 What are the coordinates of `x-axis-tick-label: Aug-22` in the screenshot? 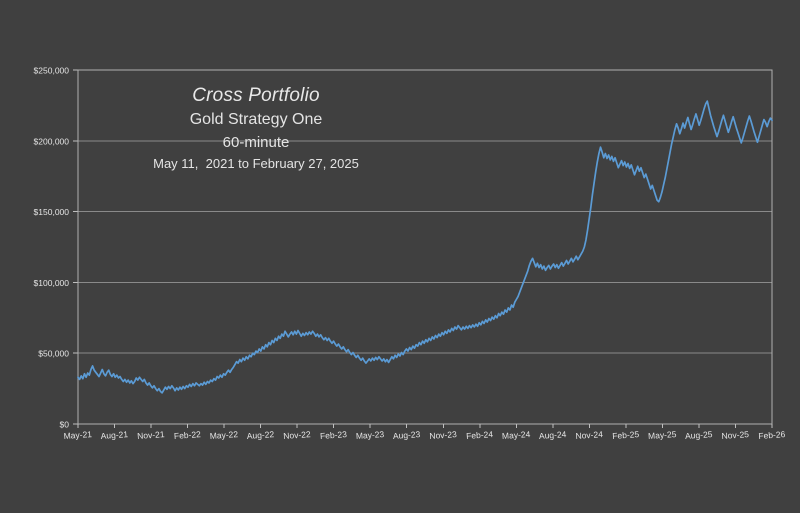 It's located at (260, 435).